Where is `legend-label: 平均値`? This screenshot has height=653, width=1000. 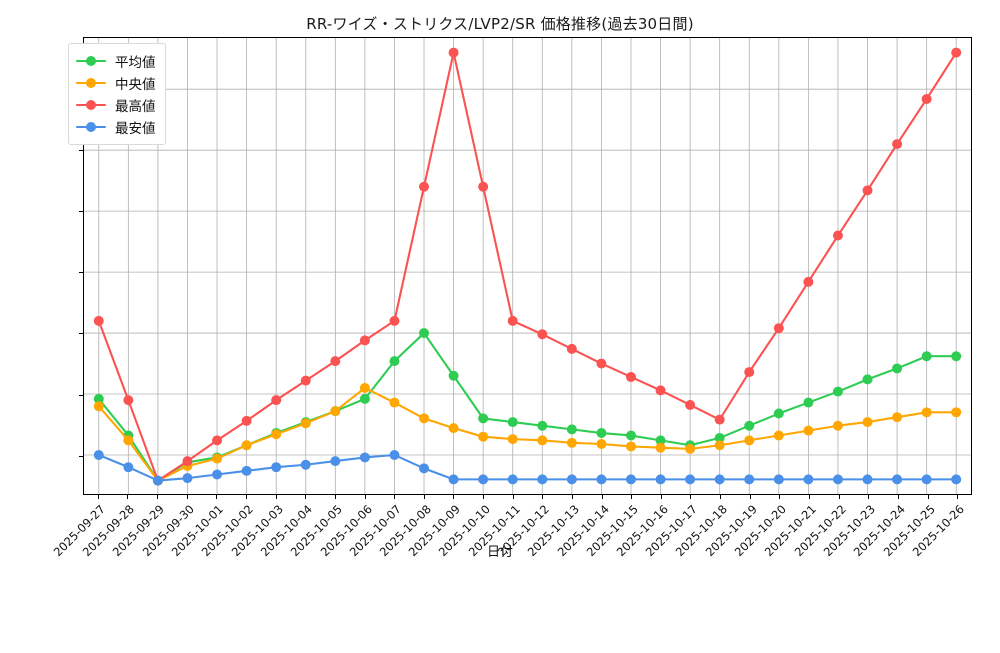
legend-label: 平均値 is located at coordinates (135, 63).